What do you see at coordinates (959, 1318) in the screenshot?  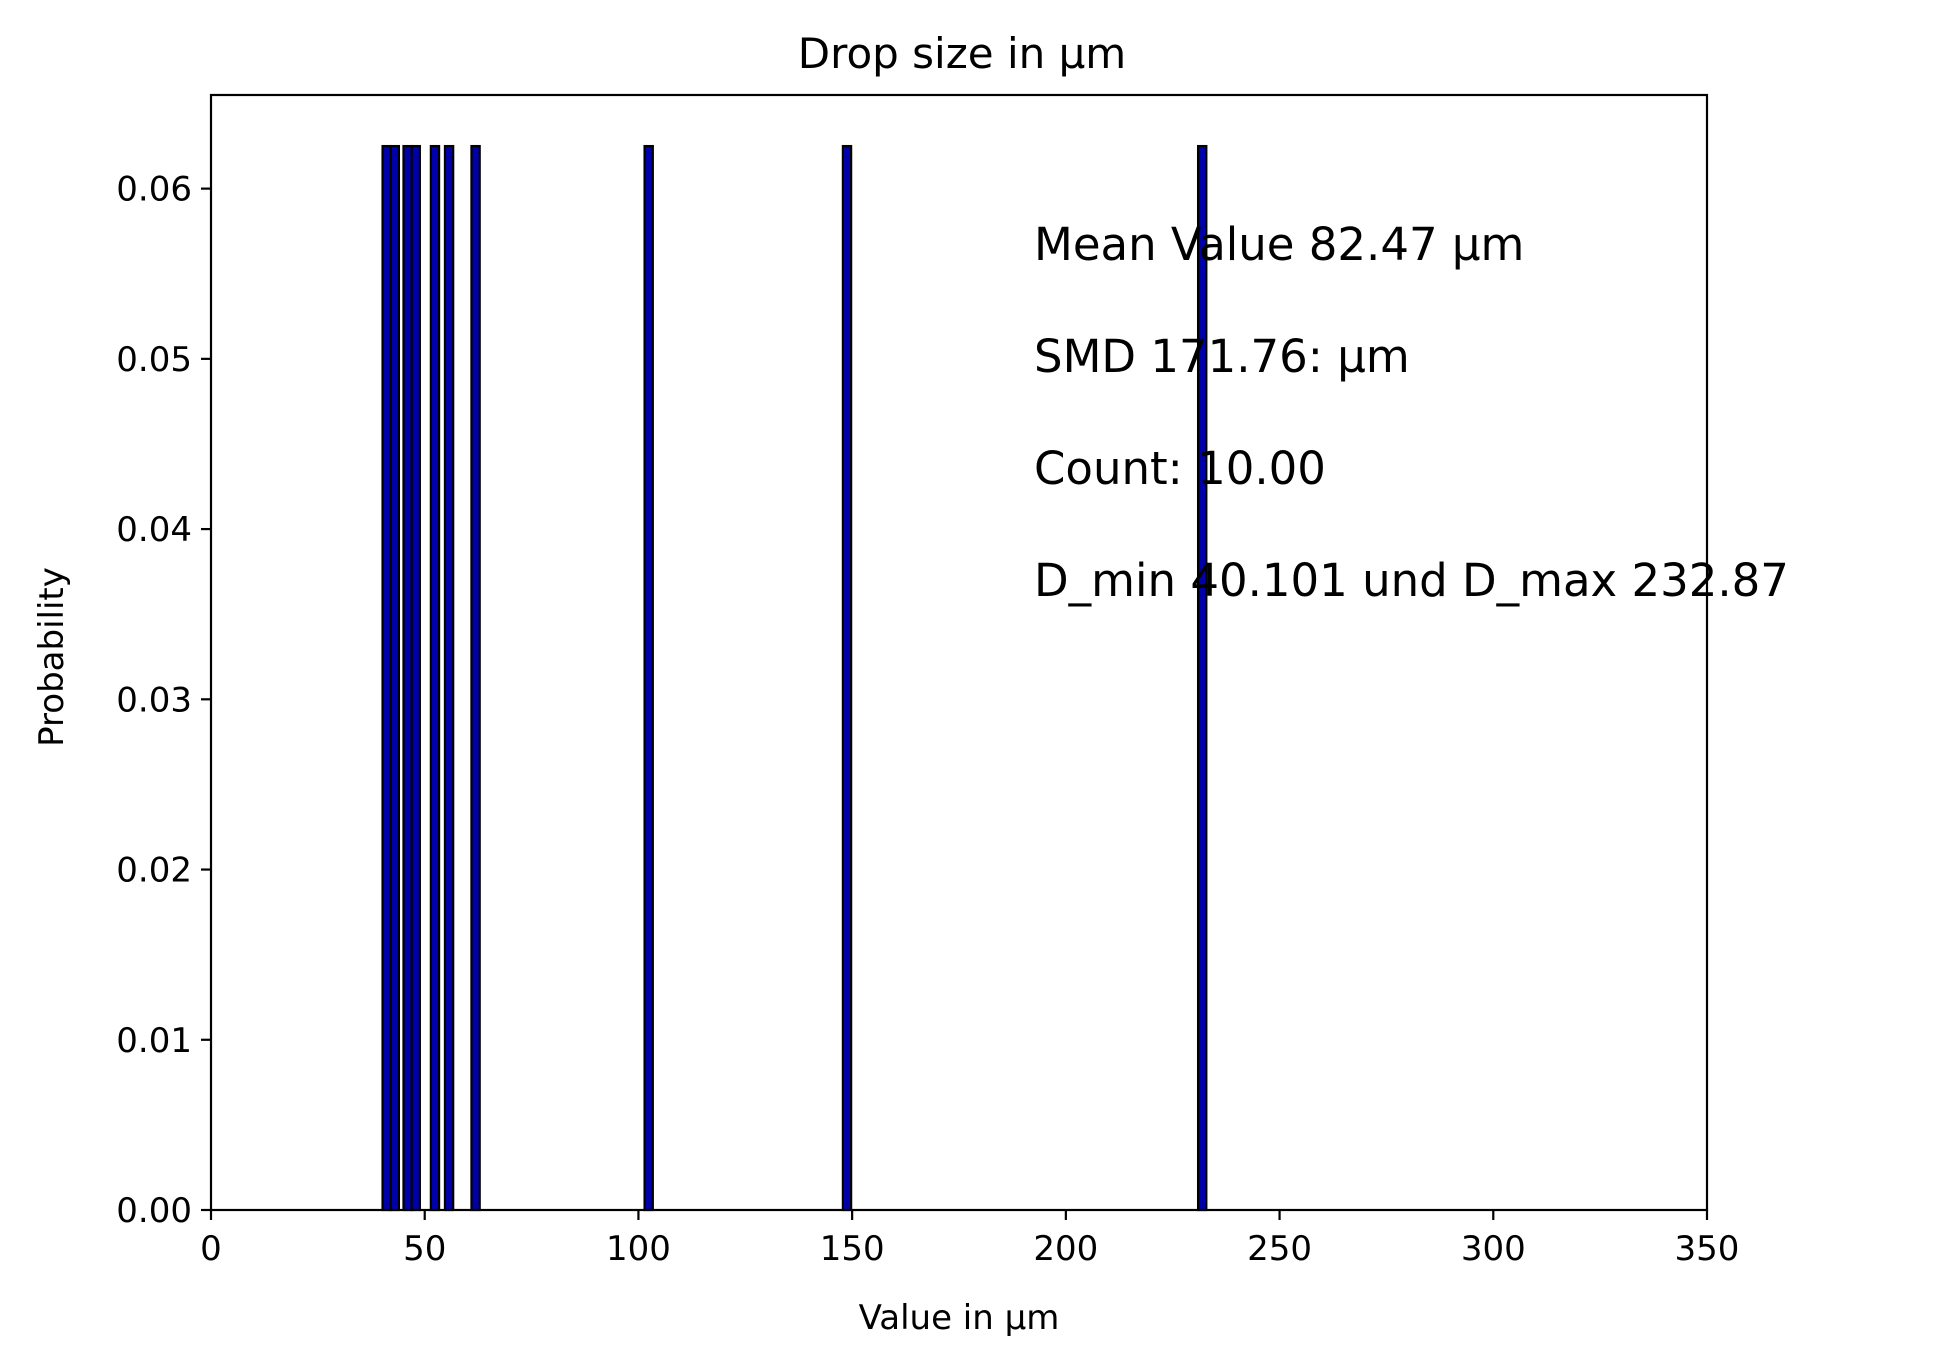 I see `x-axis-title: Value in μm` at bounding box center [959, 1318].